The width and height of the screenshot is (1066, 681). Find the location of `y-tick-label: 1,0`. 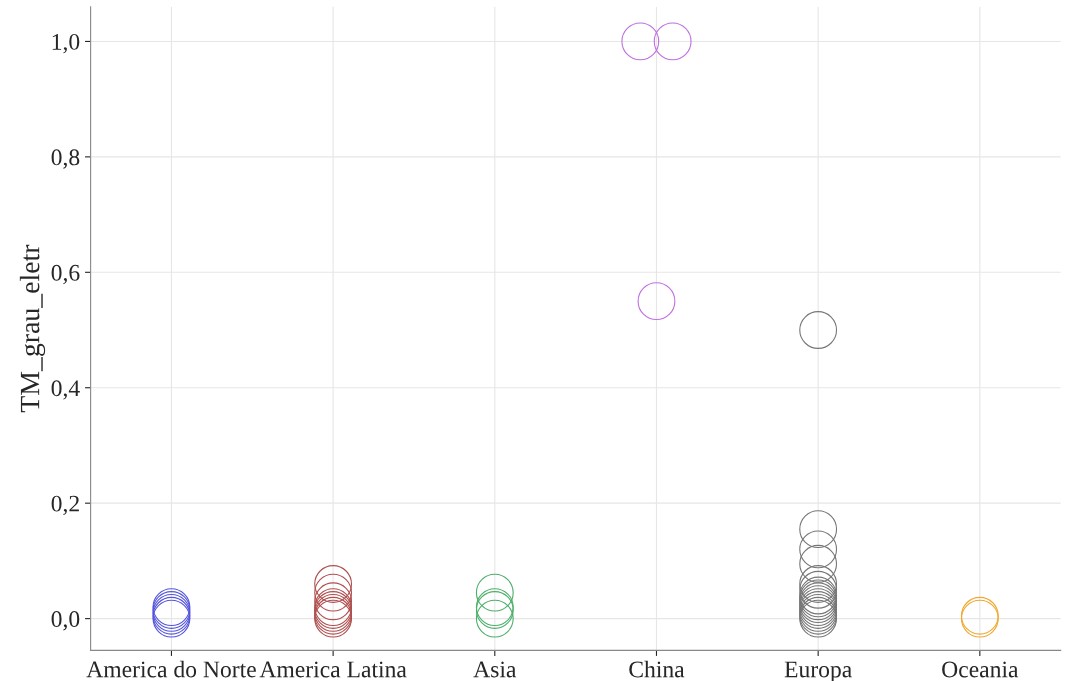

y-tick-label: 1,0 is located at coordinates (66, 43).